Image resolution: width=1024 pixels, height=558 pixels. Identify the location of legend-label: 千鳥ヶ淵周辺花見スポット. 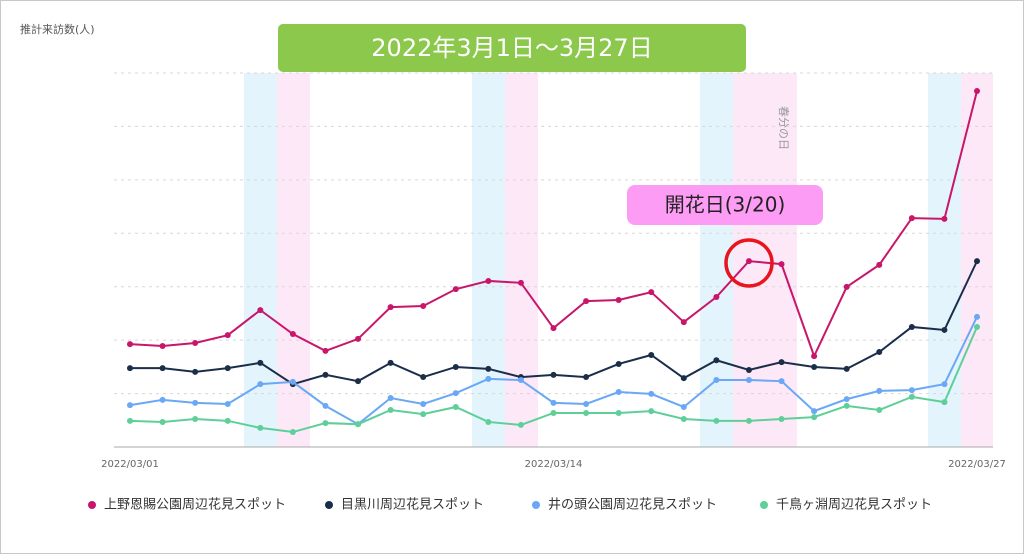
(854, 505).